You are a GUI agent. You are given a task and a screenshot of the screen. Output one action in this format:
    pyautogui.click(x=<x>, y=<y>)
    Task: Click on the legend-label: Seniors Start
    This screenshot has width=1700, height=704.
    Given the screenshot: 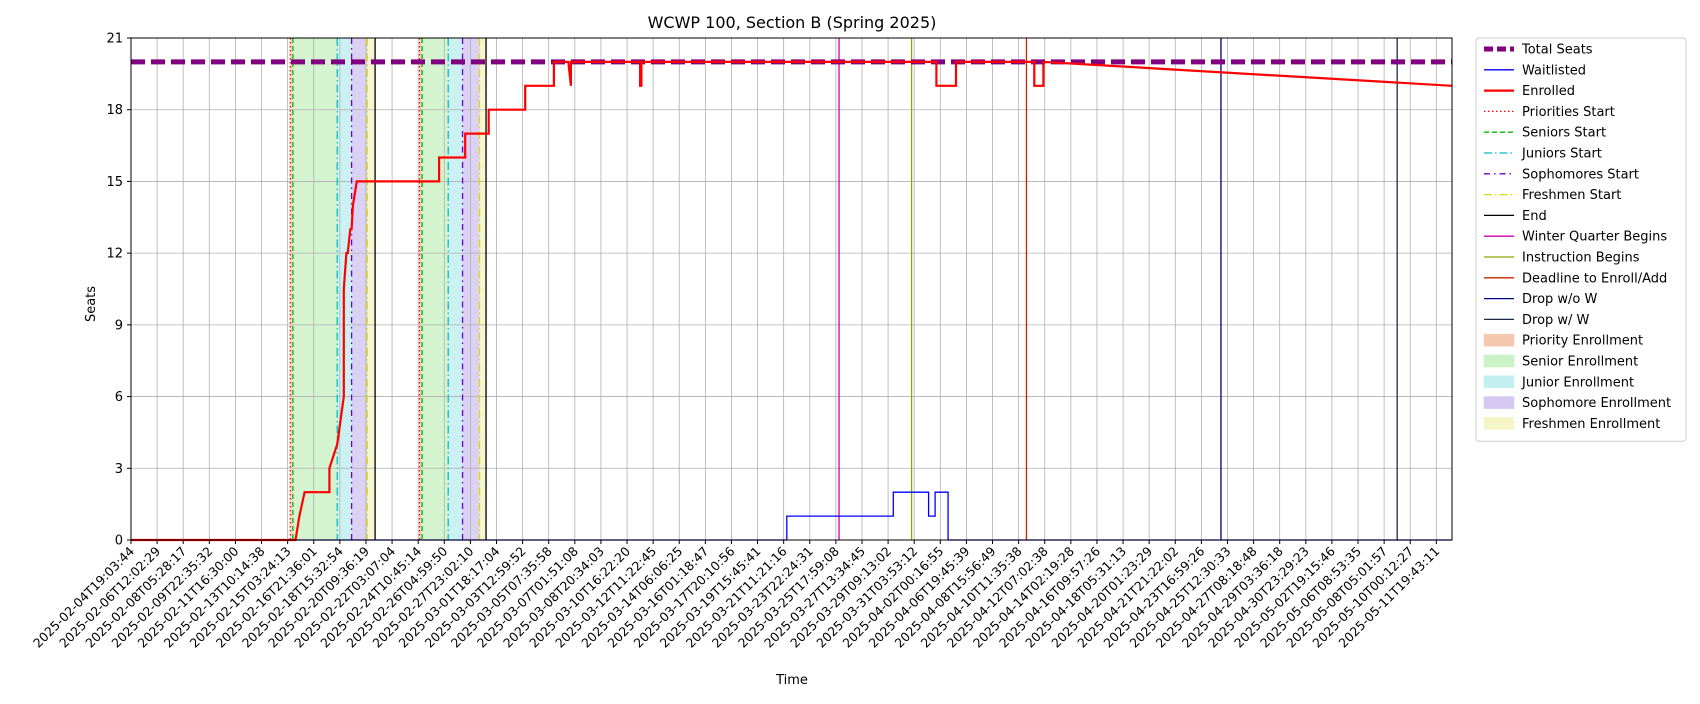 What is the action you would take?
    pyautogui.click(x=1564, y=133)
    